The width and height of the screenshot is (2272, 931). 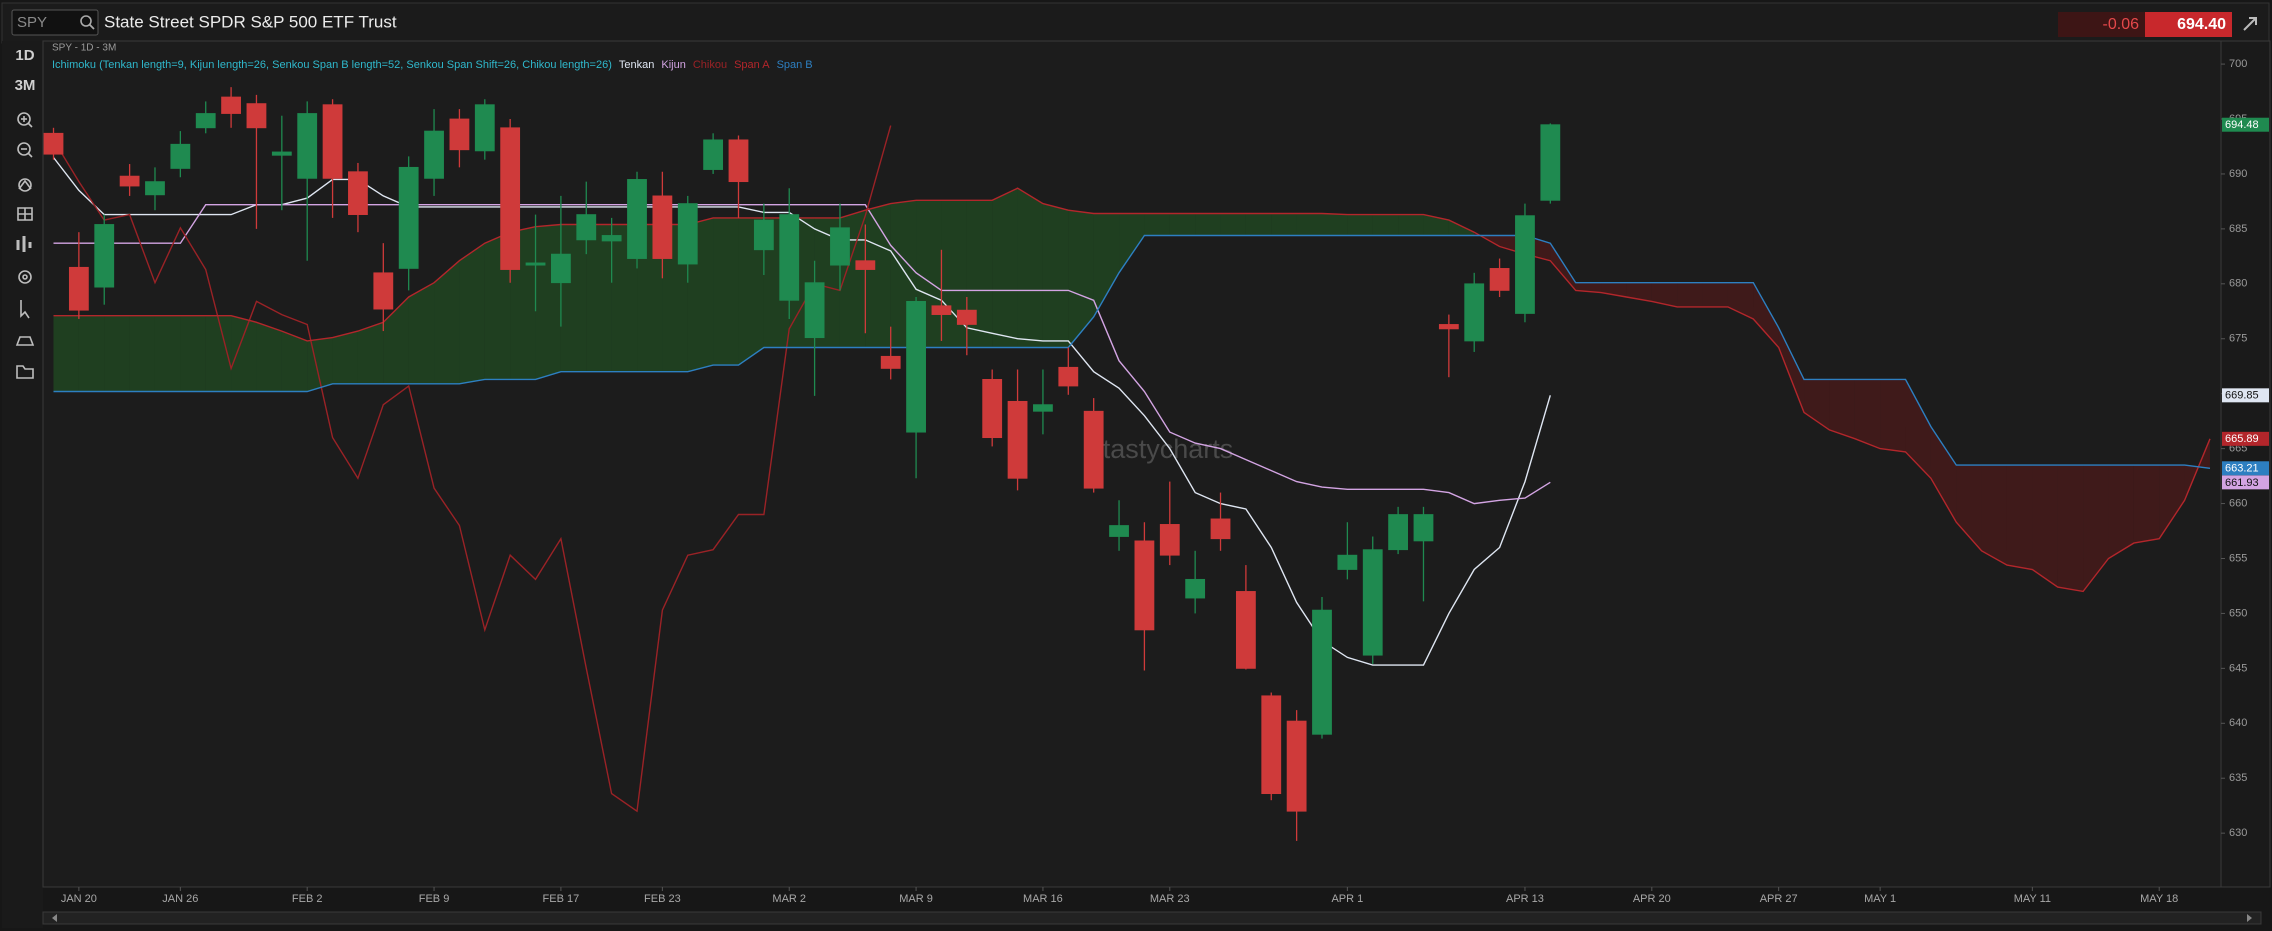 What do you see at coordinates (24, 149) in the screenshot?
I see `zoom-out-icon` at bounding box center [24, 149].